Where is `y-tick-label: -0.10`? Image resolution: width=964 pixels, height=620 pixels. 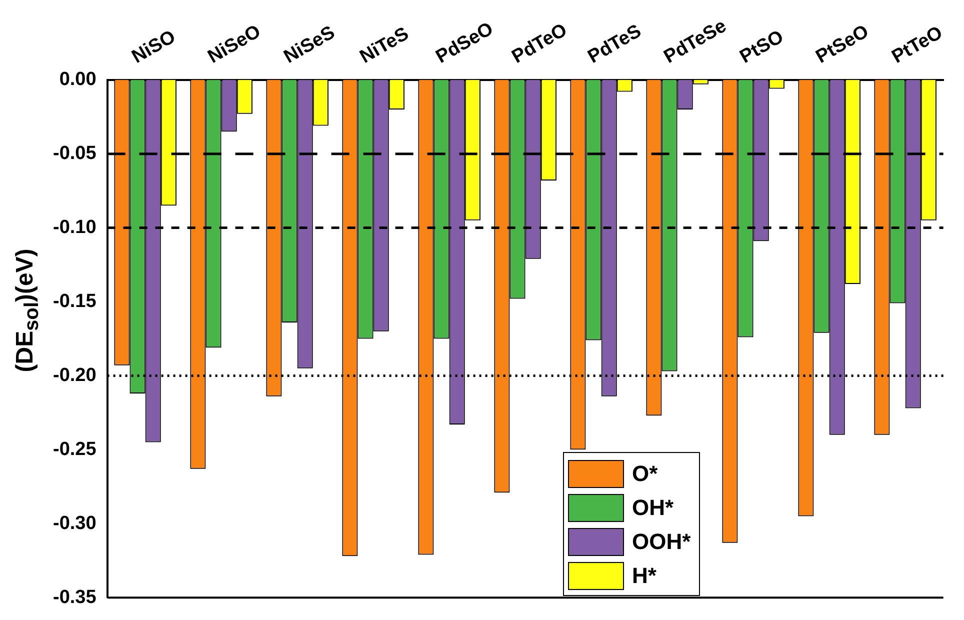 y-tick-label: -0.10 is located at coordinates (74, 227).